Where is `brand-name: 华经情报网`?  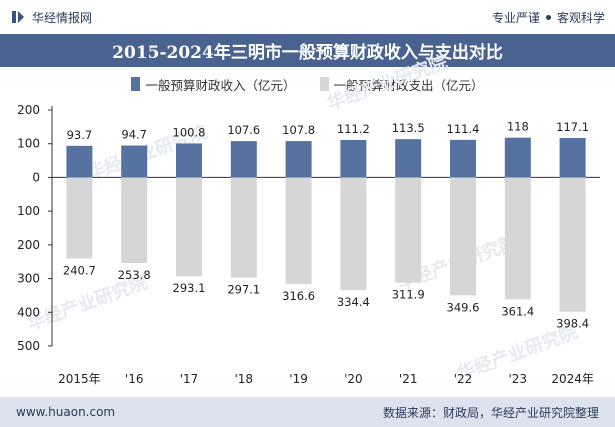 brand-name: 华经情报网 is located at coordinates (62, 17).